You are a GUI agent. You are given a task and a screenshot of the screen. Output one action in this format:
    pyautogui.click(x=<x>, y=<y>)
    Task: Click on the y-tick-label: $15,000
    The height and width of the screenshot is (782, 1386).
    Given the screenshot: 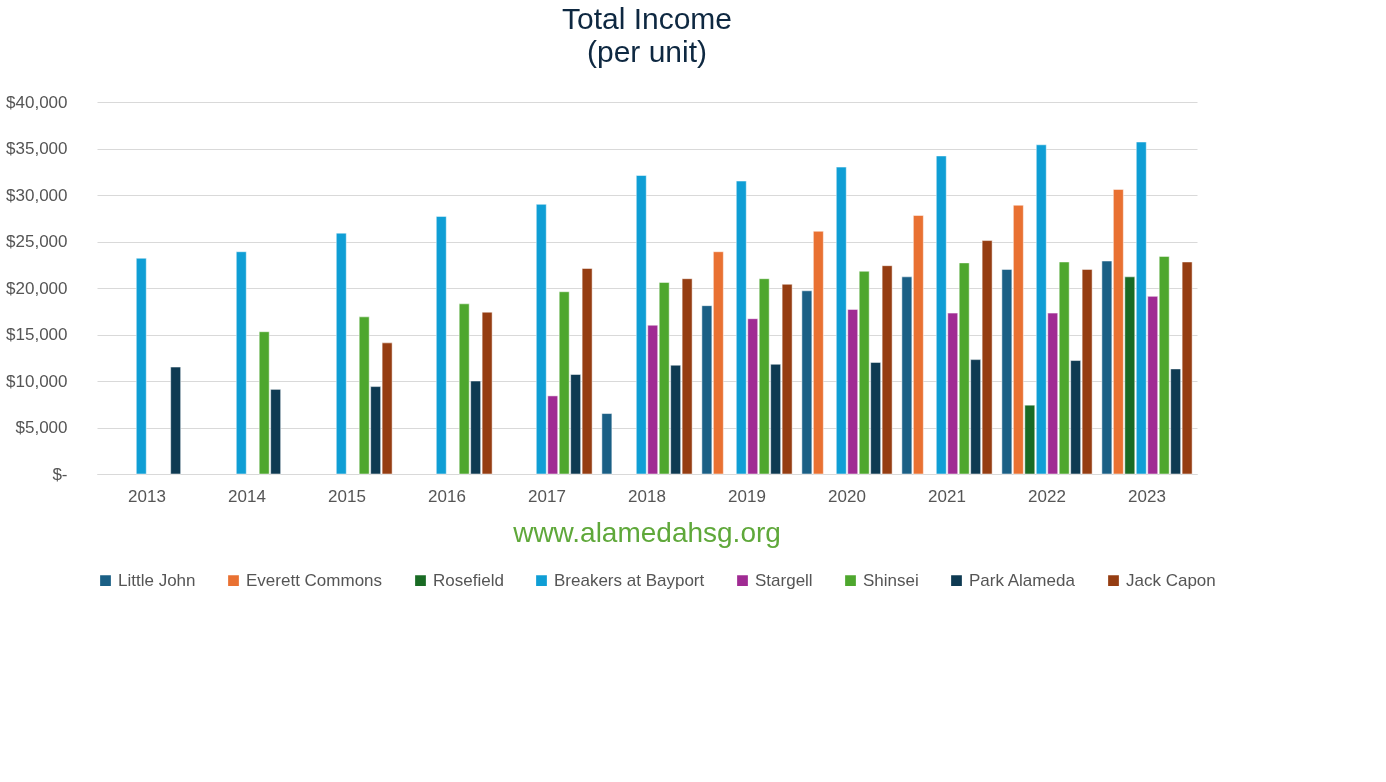 What is the action you would take?
    pyautogui.click(x=37, y=334)
    